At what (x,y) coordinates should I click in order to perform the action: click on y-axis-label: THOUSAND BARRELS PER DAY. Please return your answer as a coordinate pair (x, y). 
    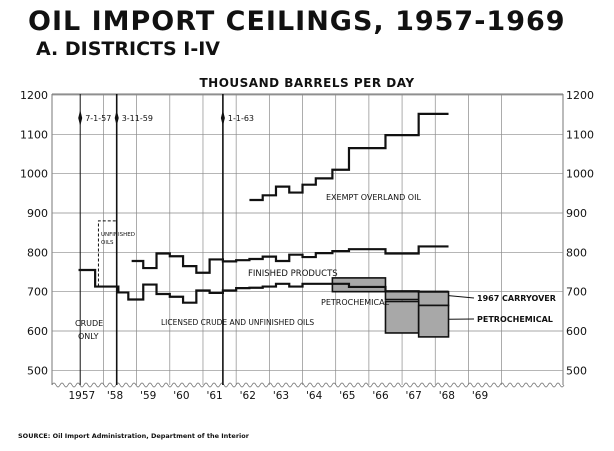
    Looking at the image, I should click on (307, 83).